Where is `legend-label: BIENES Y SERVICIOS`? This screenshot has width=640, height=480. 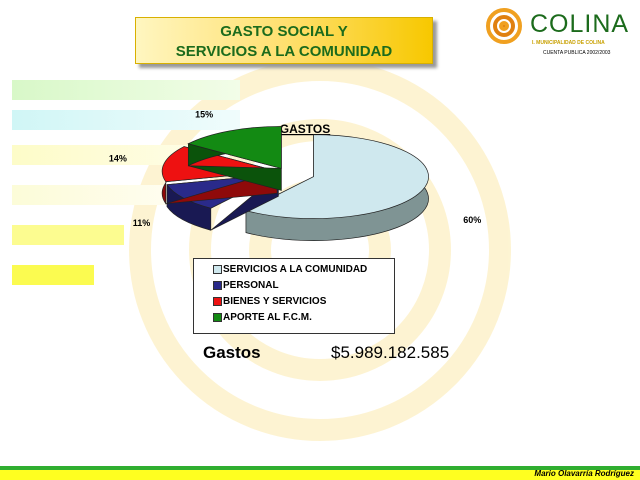
legend-label: BIENES Y SERVICIOS is located at coordinates (275, 301).